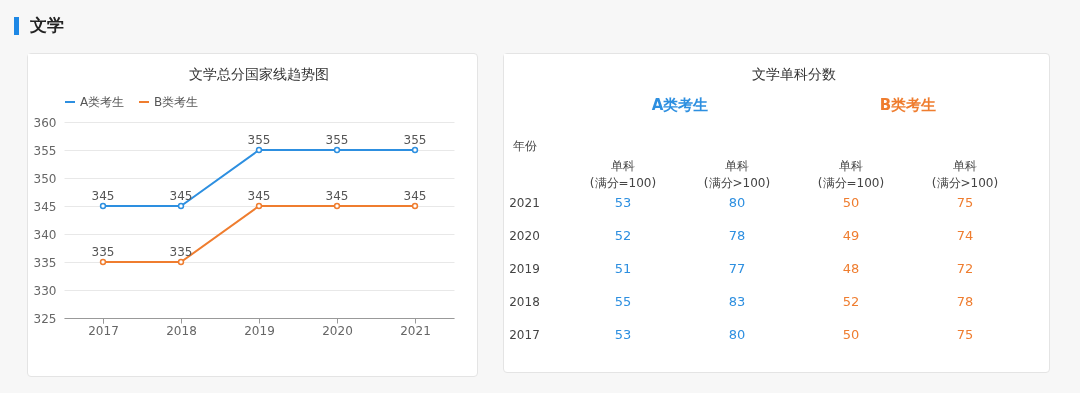  Describe the element at coordinates (680, 105) in the screenshot. I see `text: A类考生` at that location.